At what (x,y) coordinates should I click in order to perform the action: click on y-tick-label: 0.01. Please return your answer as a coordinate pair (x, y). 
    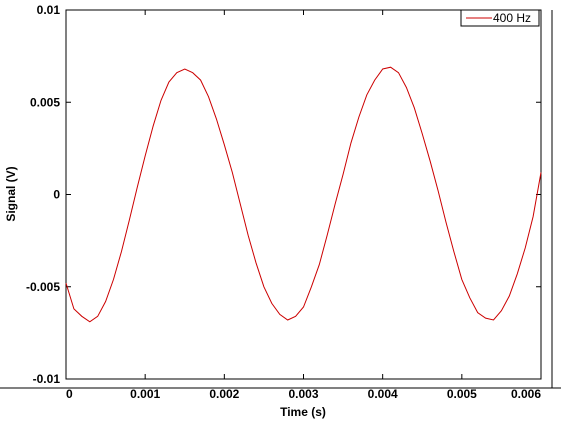
    Looking at the image, I should click on (49, 10).